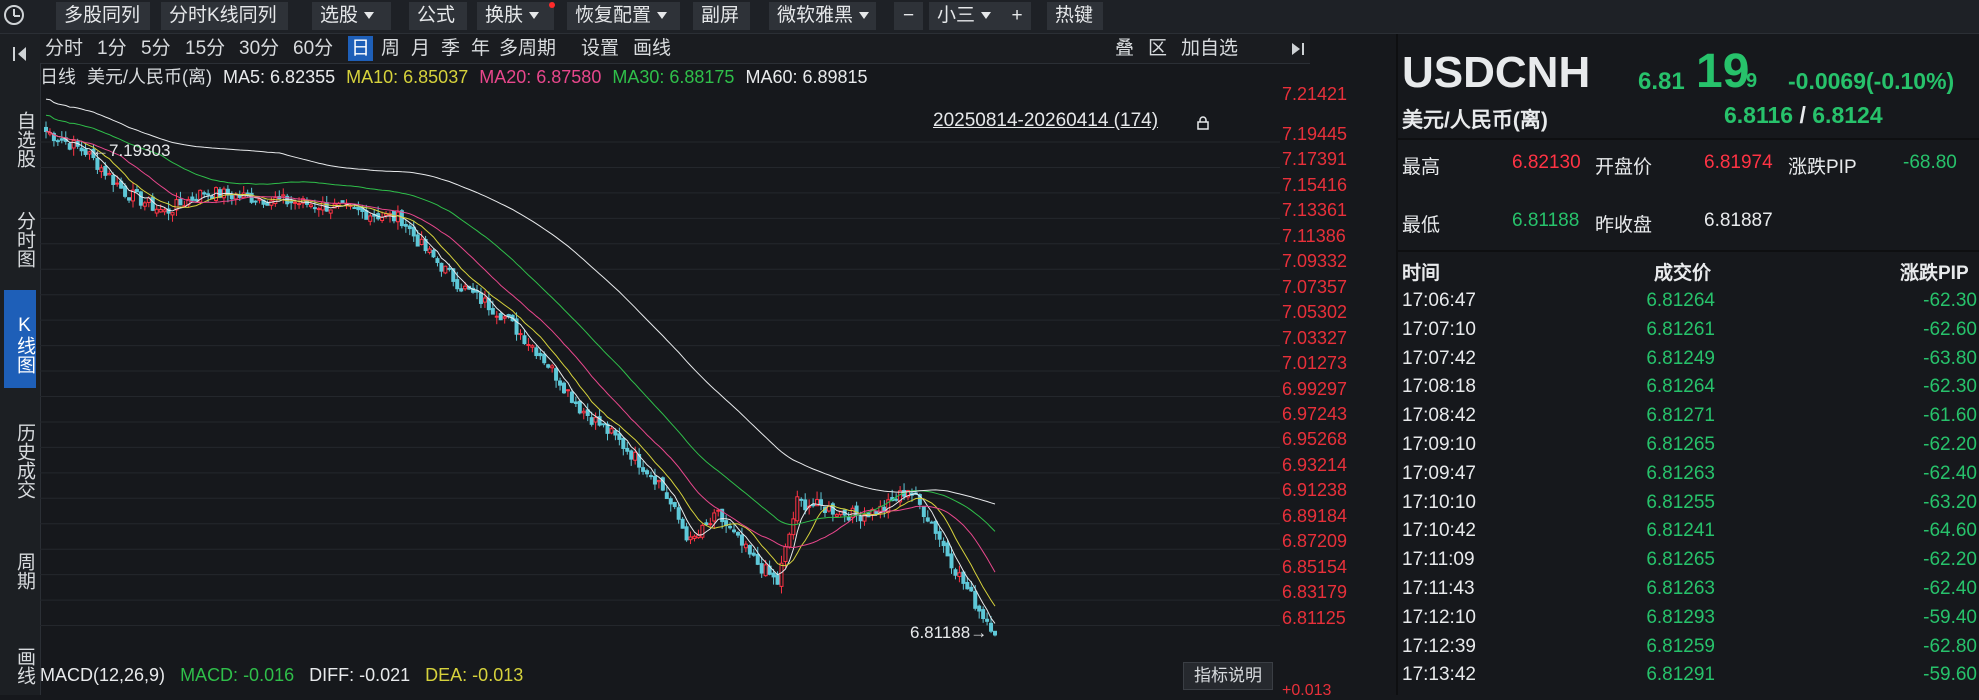  Describe the element at coordinates (1688, 563) in the screenshot. I see `tick-row: 17:11:09 6.81265 -62.20` at that location.